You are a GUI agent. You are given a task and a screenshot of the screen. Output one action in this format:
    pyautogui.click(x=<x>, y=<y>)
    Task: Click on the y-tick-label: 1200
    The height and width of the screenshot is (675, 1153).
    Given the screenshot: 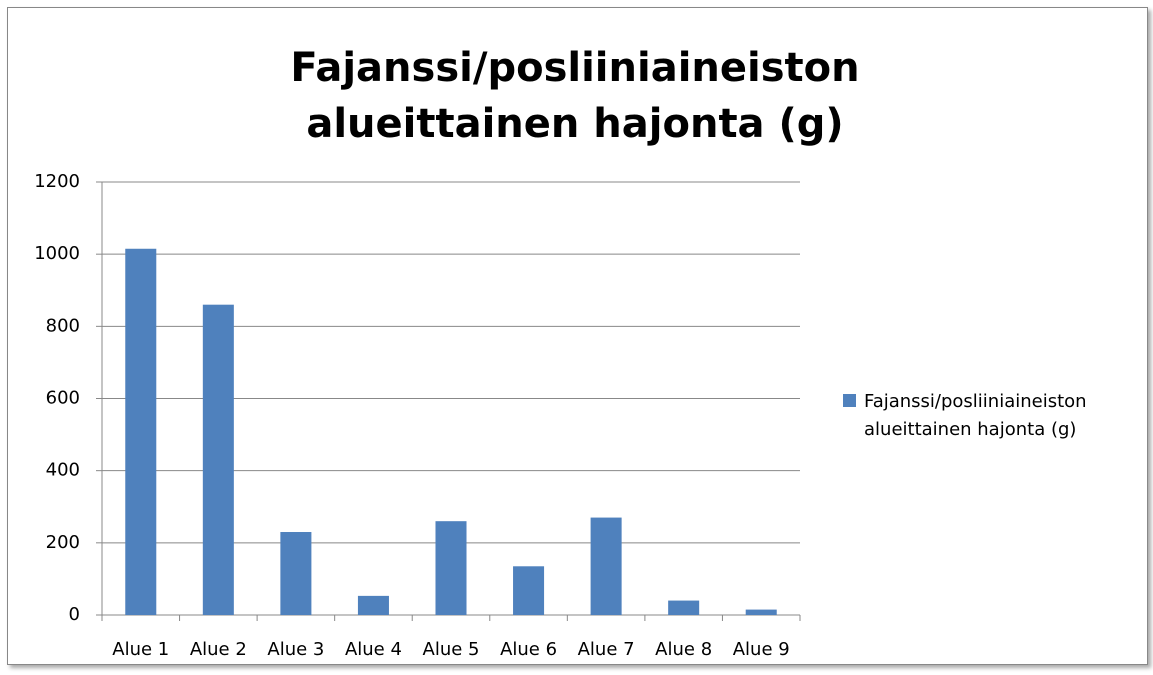 What is the action you would take?
    pyautogui.click(x=57, y=181)
    